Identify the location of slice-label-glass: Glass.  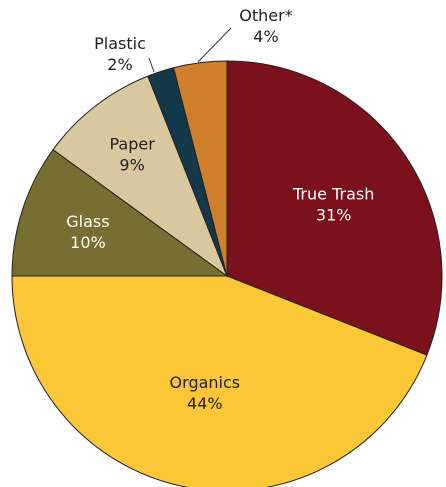
(87, 221).